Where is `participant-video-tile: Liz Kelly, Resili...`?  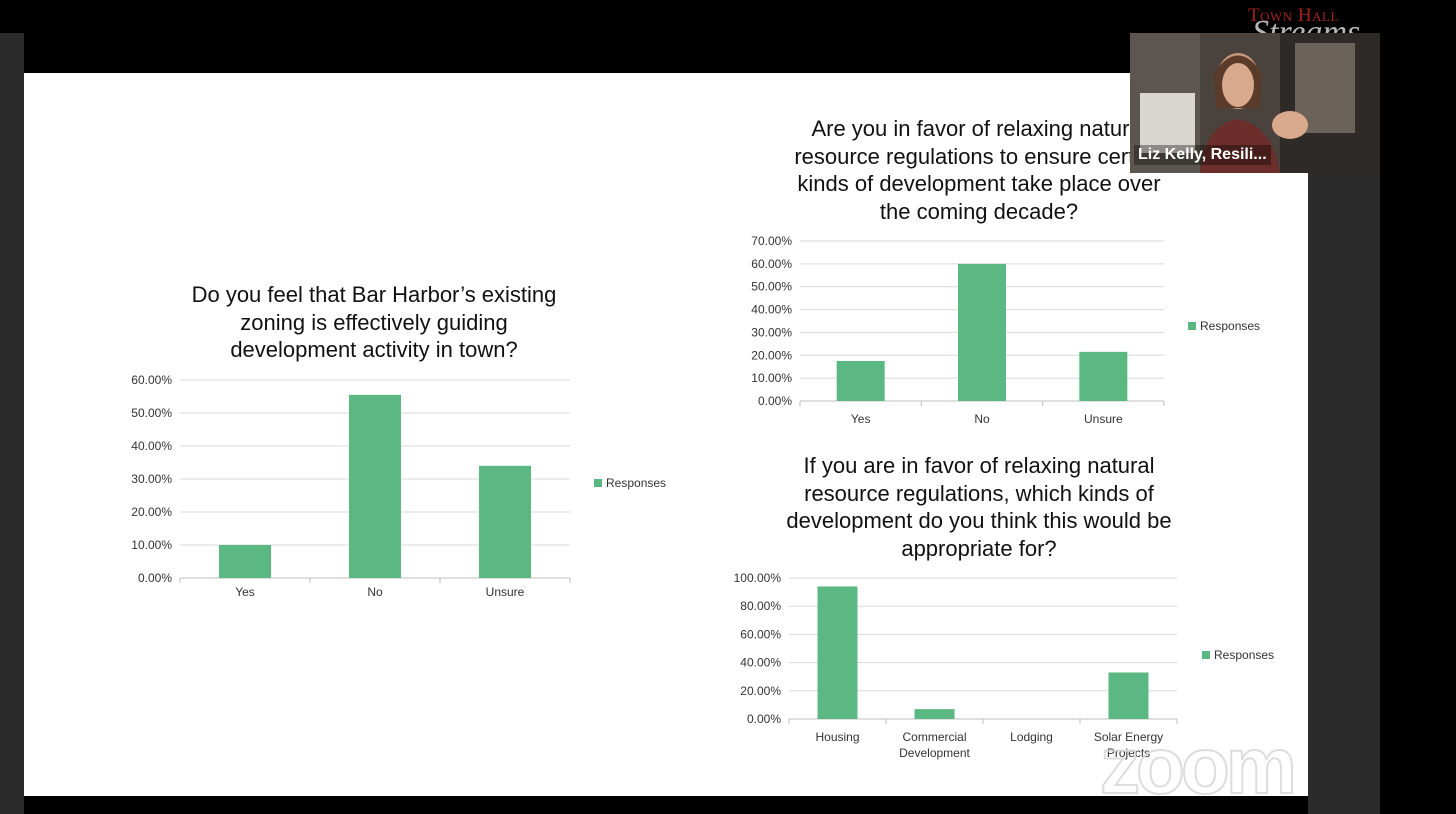
participant-video-tile: Liz Kelly, Resili... is located at coordinates (1255, 103).